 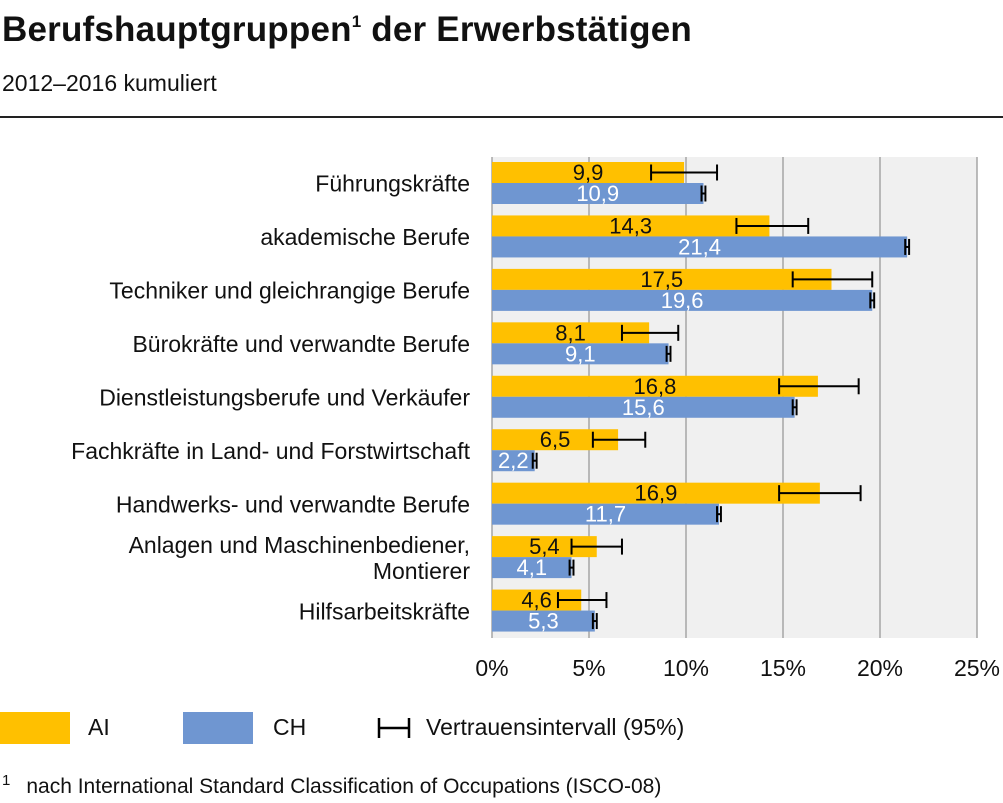 What do you see at coordinates (588, 668) in the screenshot?
I see `x-tick-label: 5%` at bounding box center [588, 668].